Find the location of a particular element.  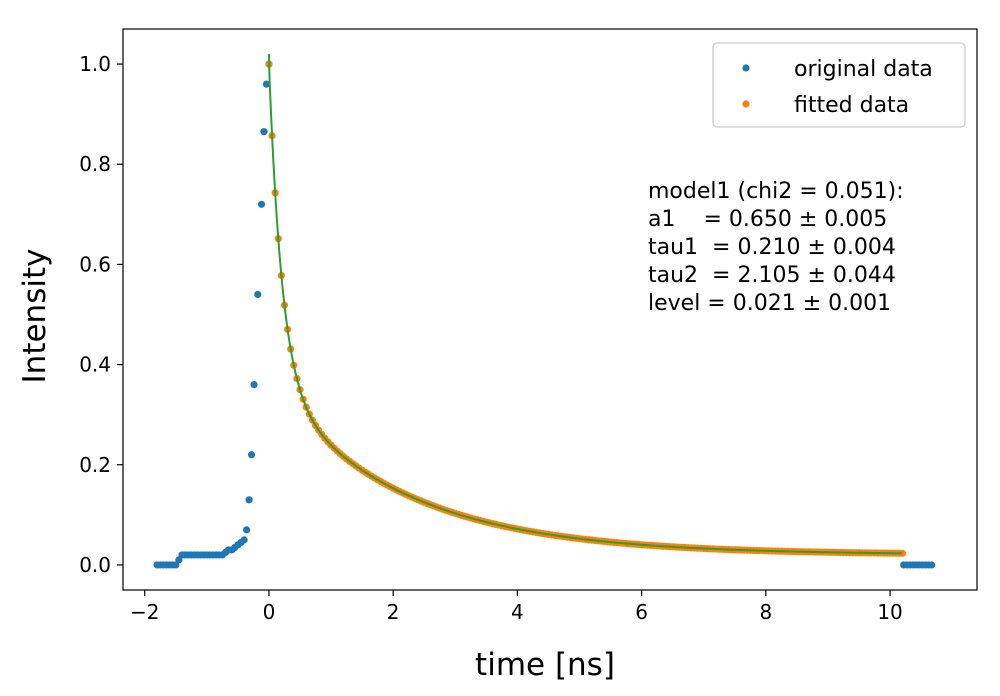

y-tick-label: 0.6 is located at coordinates (95, 264).